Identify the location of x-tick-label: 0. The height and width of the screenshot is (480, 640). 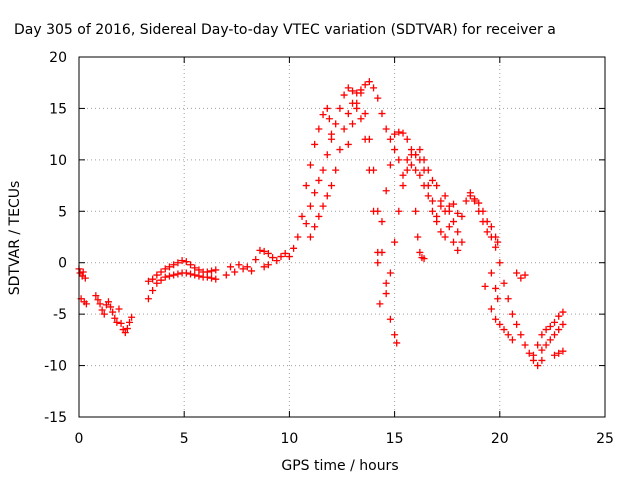
(79, 439).